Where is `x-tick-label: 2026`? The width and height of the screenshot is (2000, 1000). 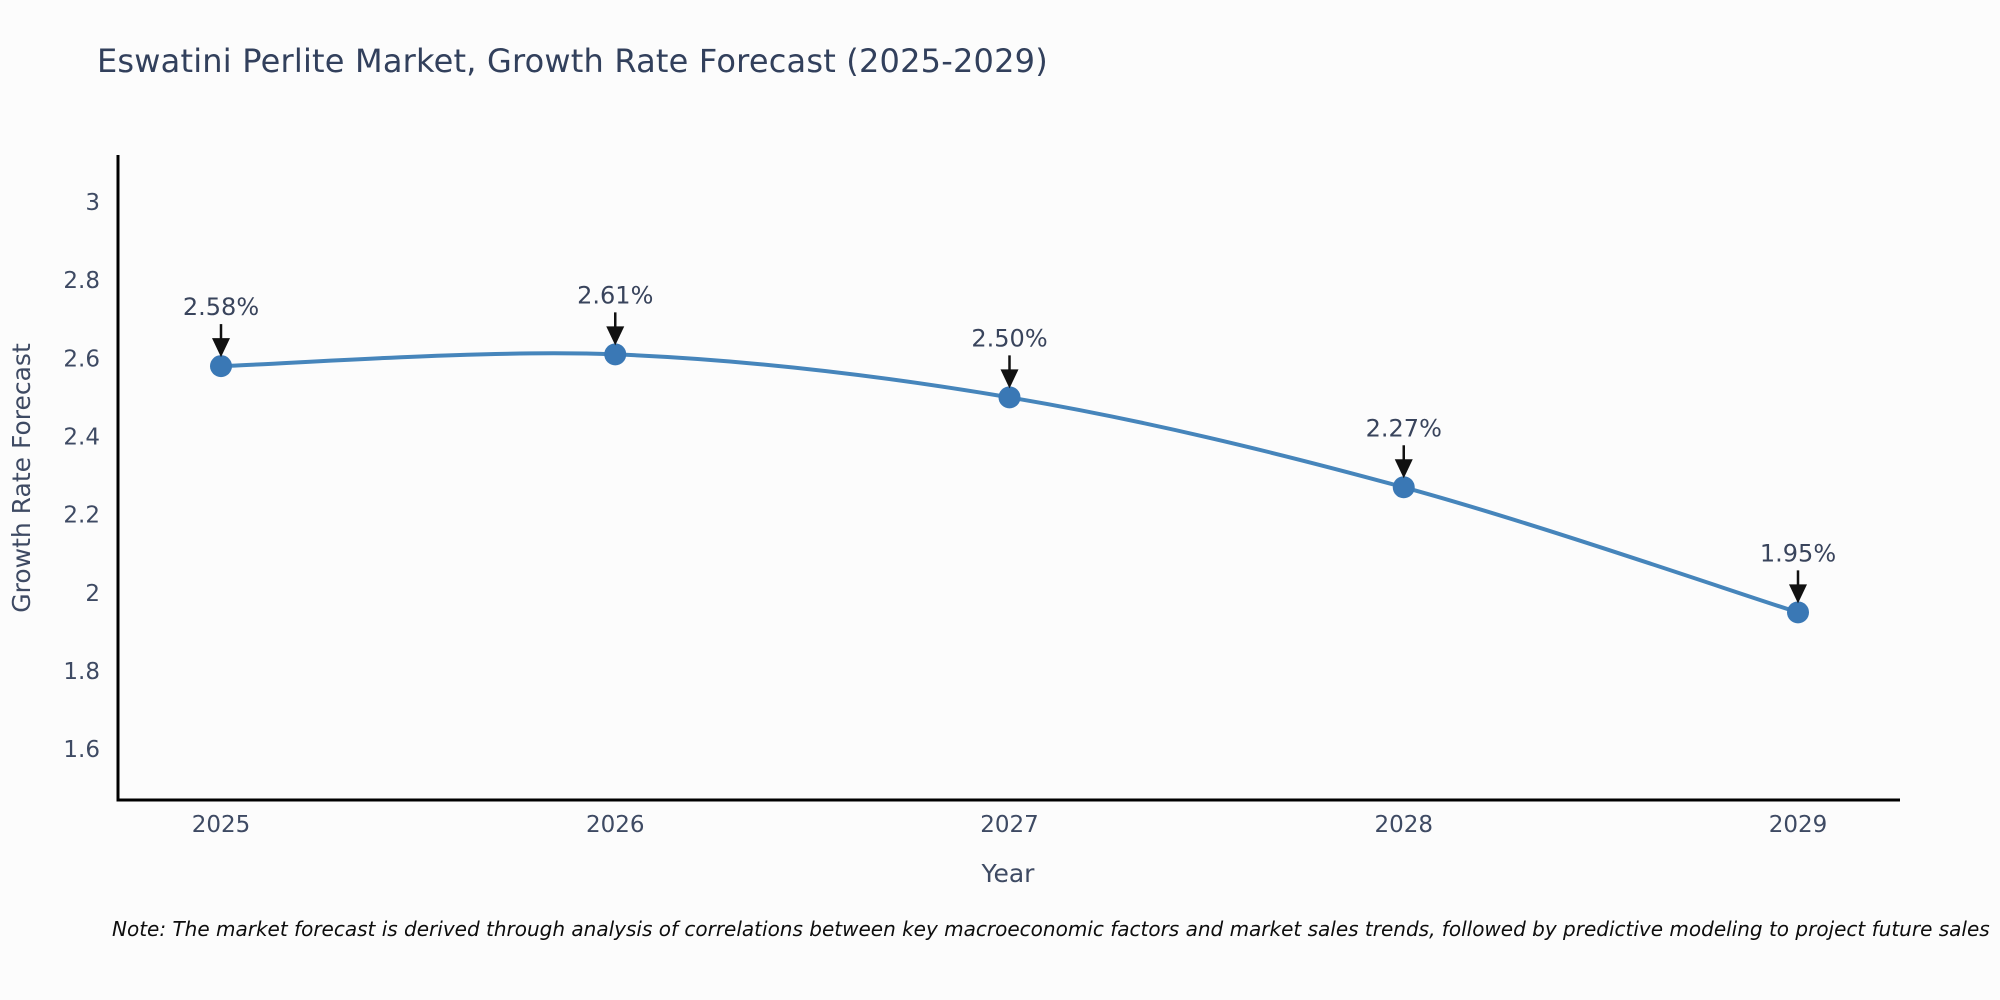 x-tick-label: 2026 is located at coordinates (615, 825).